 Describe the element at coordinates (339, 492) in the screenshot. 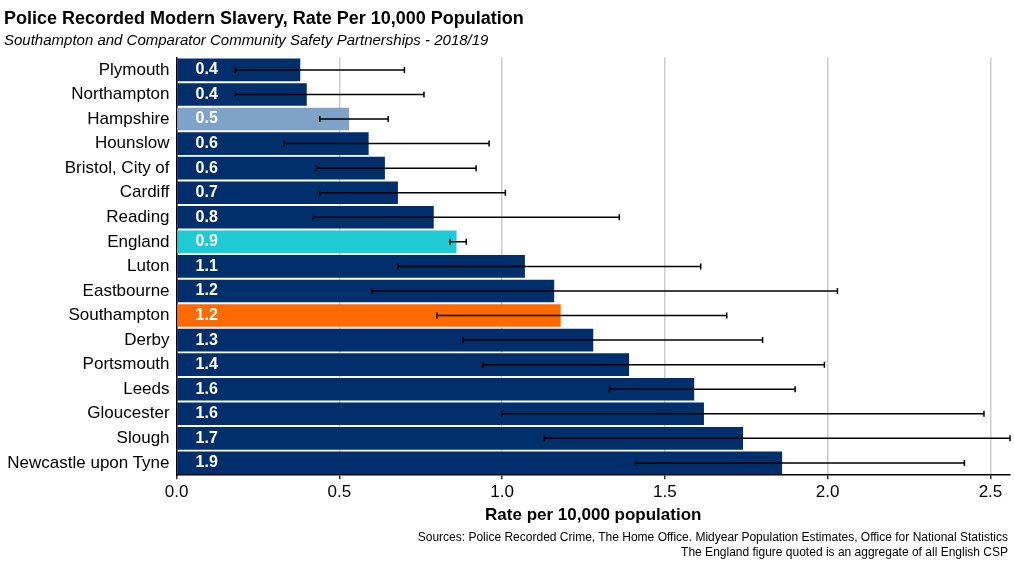

I see `x-tick-label: 0.5` at that location.